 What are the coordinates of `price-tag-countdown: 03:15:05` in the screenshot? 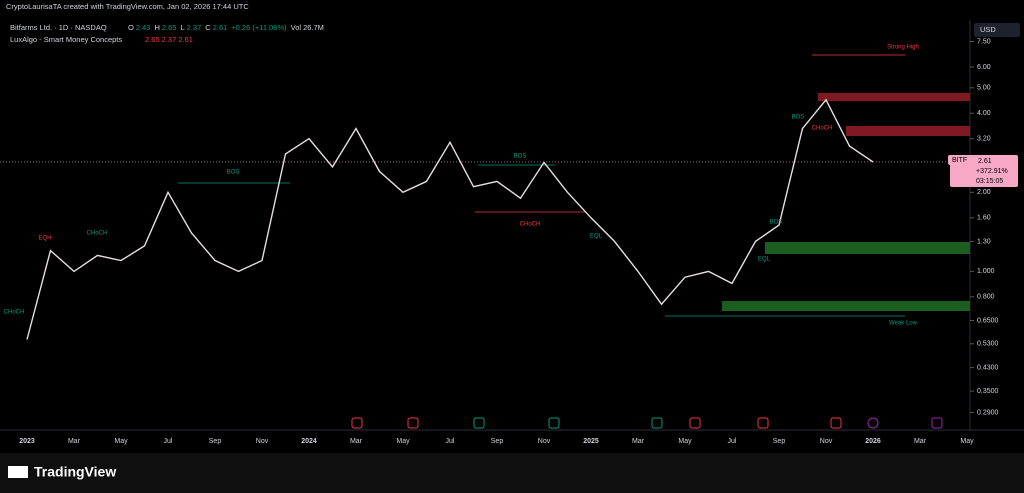 It's located at (989, 181).